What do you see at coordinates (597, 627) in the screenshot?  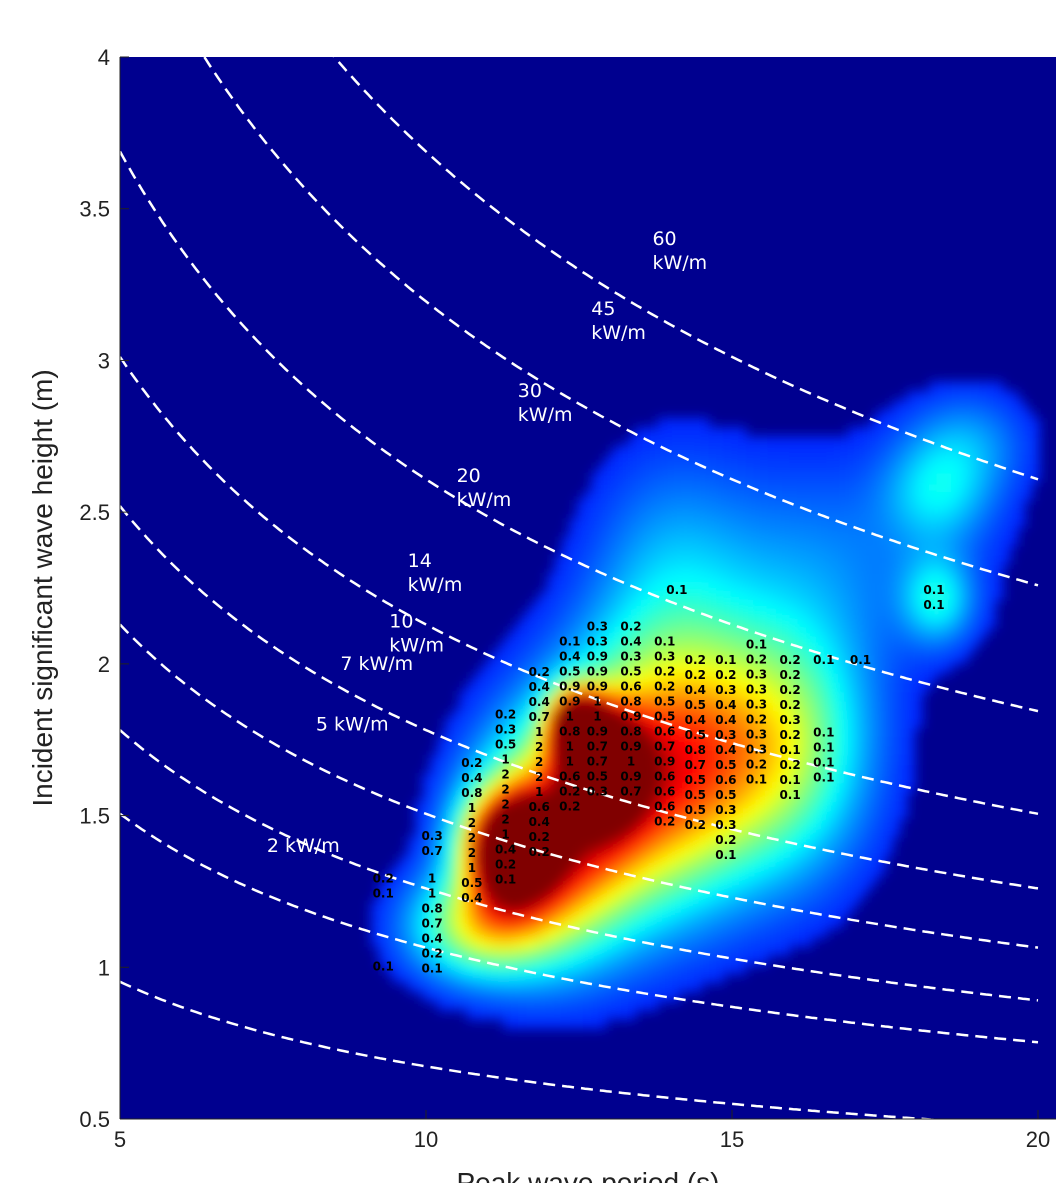 I see `cell-value-label: 0.3` at bounding box center [597, 627].